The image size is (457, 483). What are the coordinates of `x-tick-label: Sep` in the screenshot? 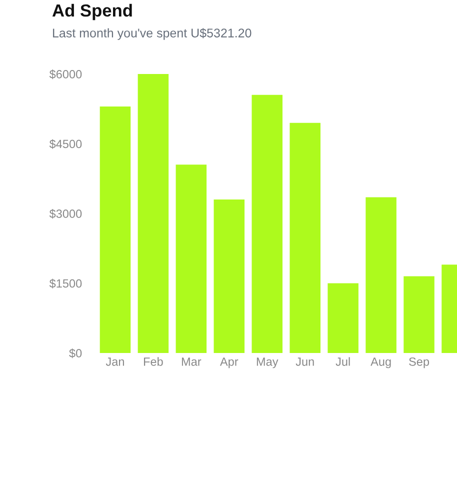 It's located at (419, 362).